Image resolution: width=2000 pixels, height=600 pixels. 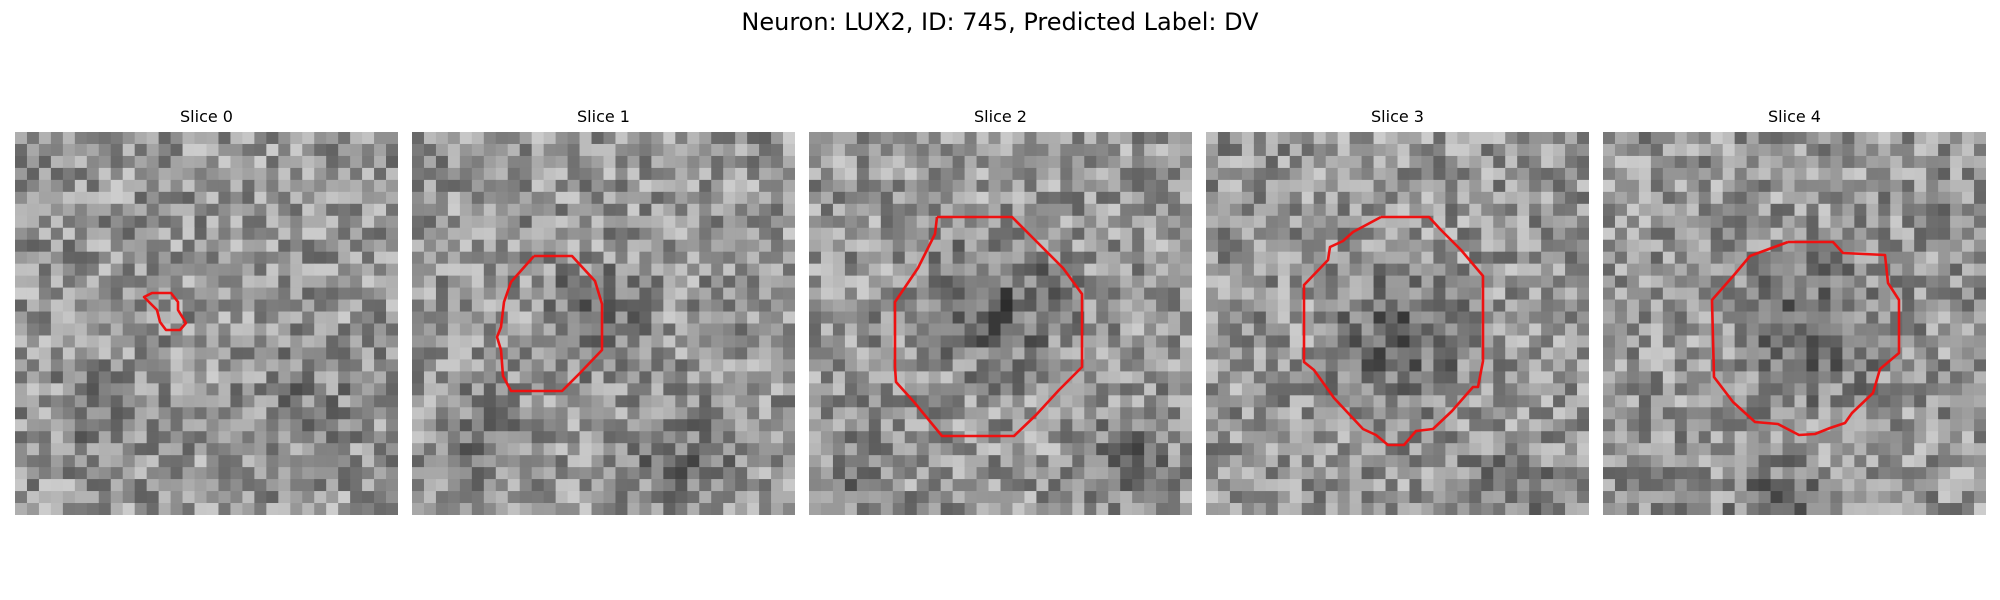 What do you see at coordinates (1000, 116) in the screenshot?
I see `slice-title-2: Slice 2` at bounding box center [1000, 116].